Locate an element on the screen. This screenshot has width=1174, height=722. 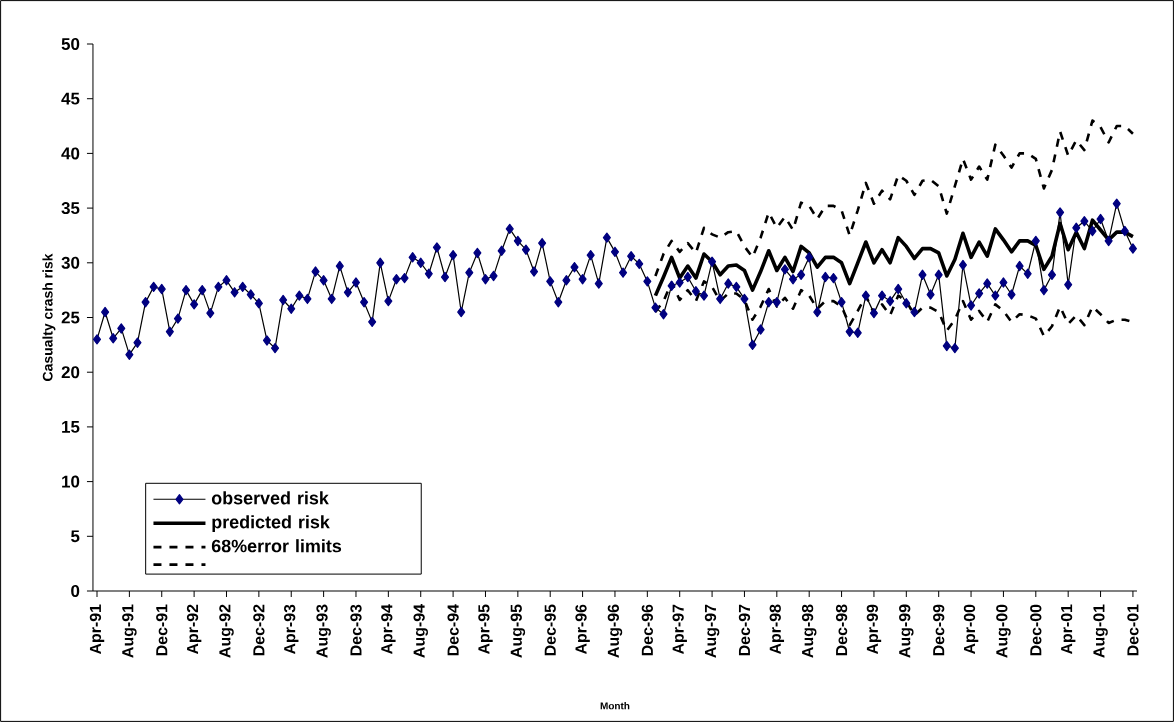
x-tick-label: Apr-94 is located at coordinates (388, 629).